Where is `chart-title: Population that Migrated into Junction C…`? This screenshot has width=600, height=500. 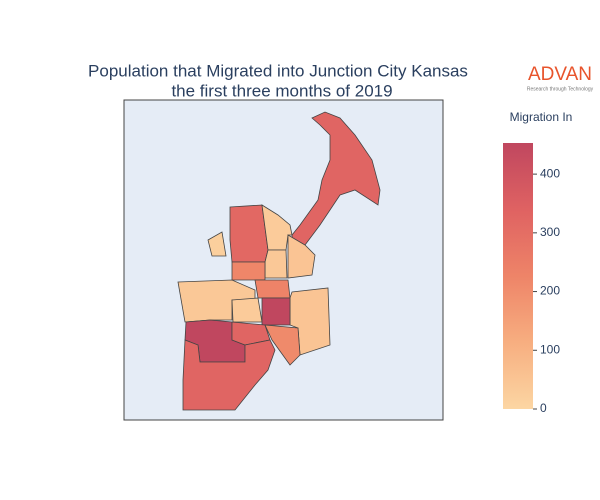 chart-title: Population that Migrated into Junction C… is located at coordinates (278, 70).